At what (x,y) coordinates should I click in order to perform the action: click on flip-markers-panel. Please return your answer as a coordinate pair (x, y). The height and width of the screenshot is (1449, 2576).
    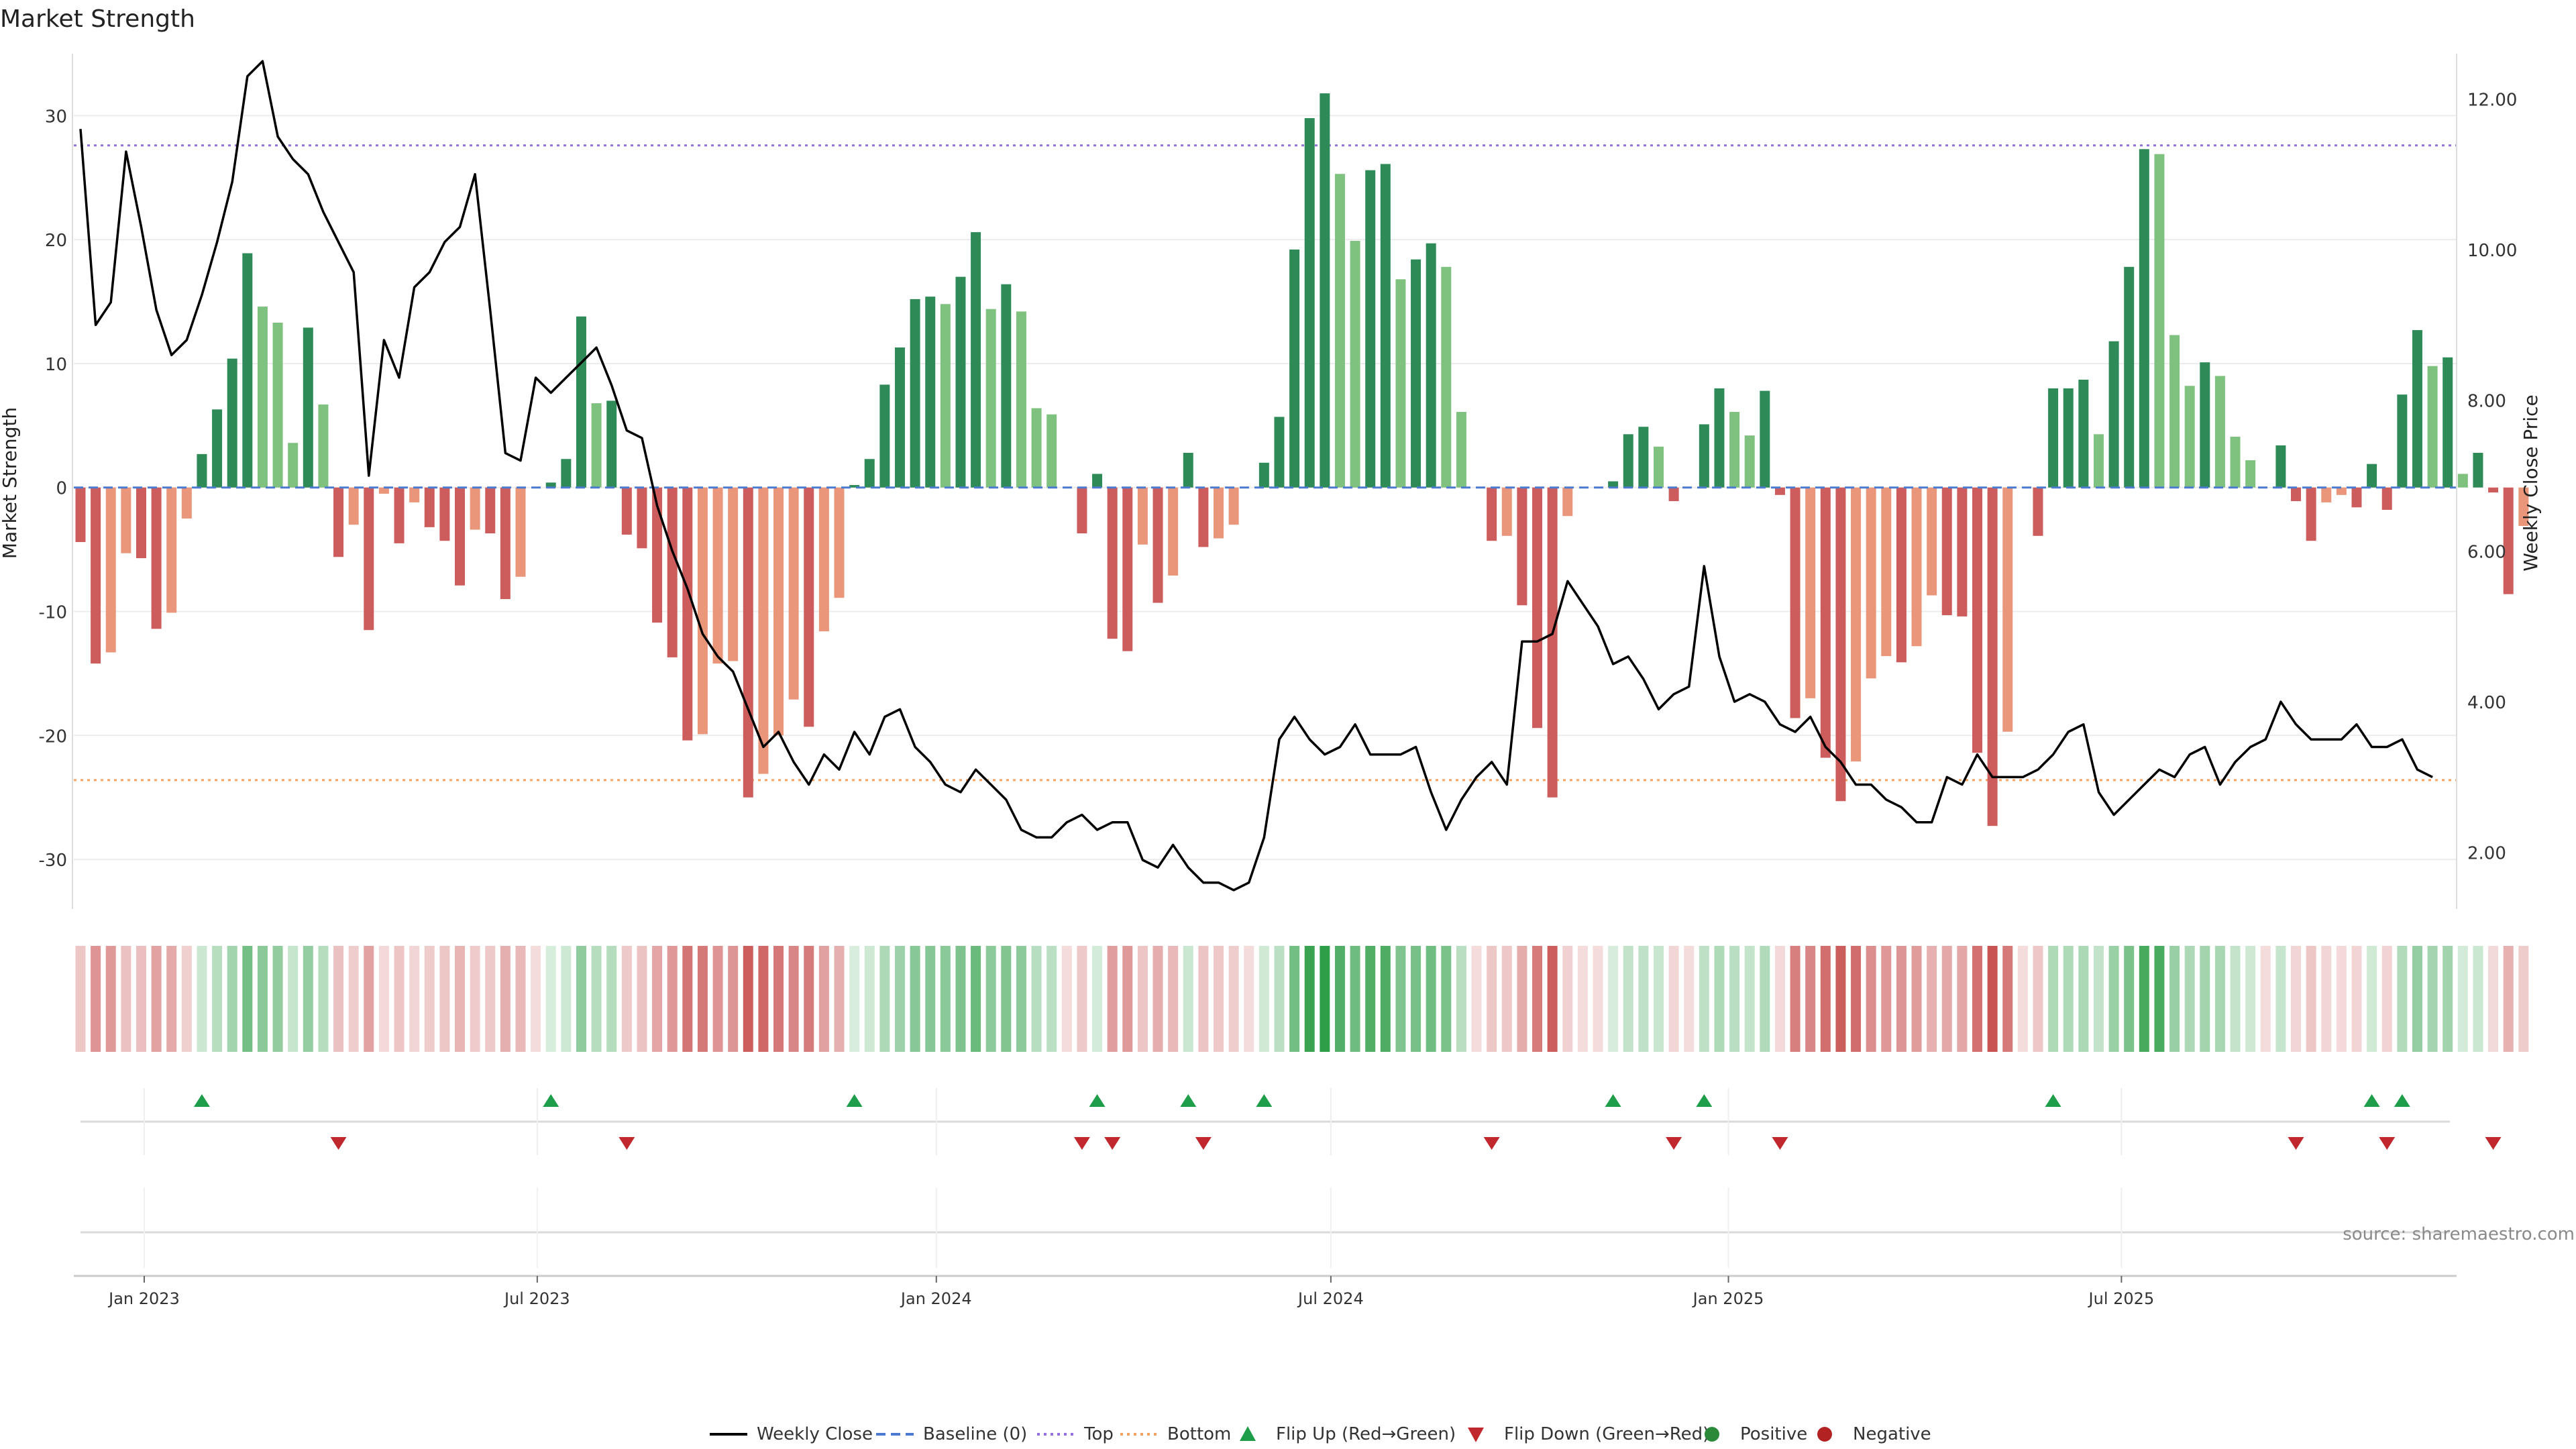
    Looking at the image, I should click on (1291, 1178).